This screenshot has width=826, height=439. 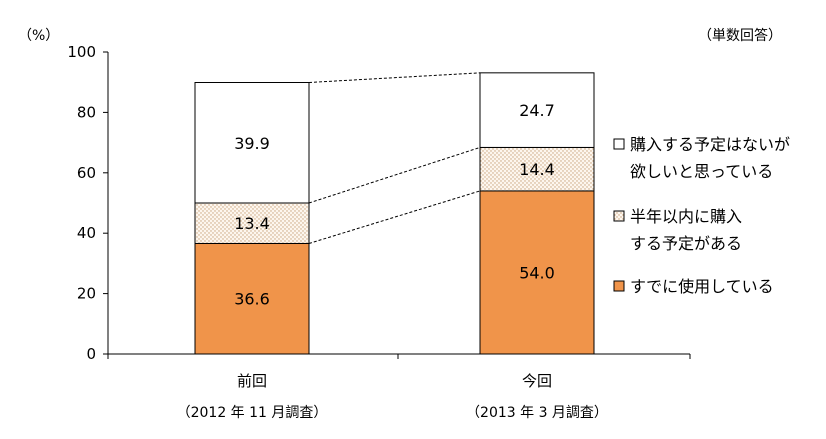 I want to click on data-label: 39.9, so click(x=252, y=143).